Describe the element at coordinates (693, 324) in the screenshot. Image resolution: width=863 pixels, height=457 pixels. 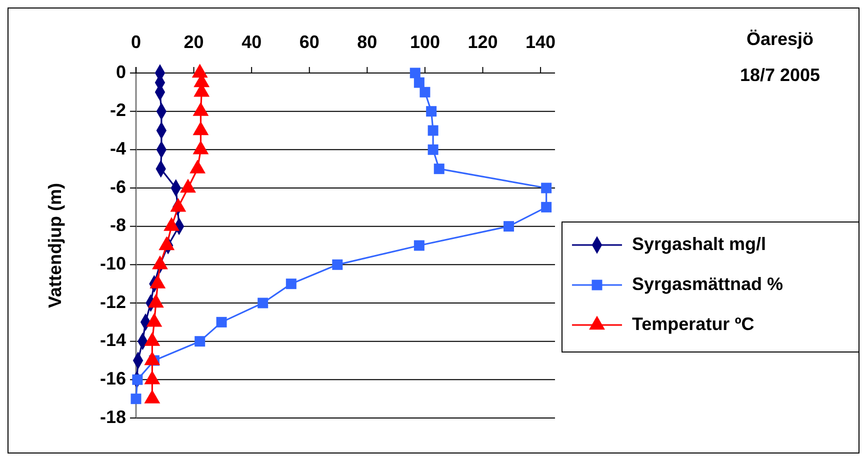
I see `legend-label: Temperatur ºC` at that location.